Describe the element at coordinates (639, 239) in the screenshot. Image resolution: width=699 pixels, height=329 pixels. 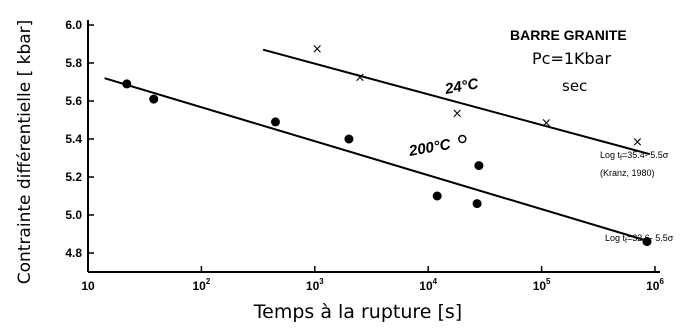
I see `equation-200c: Log tf=32 6- 5.5σ` at that location.